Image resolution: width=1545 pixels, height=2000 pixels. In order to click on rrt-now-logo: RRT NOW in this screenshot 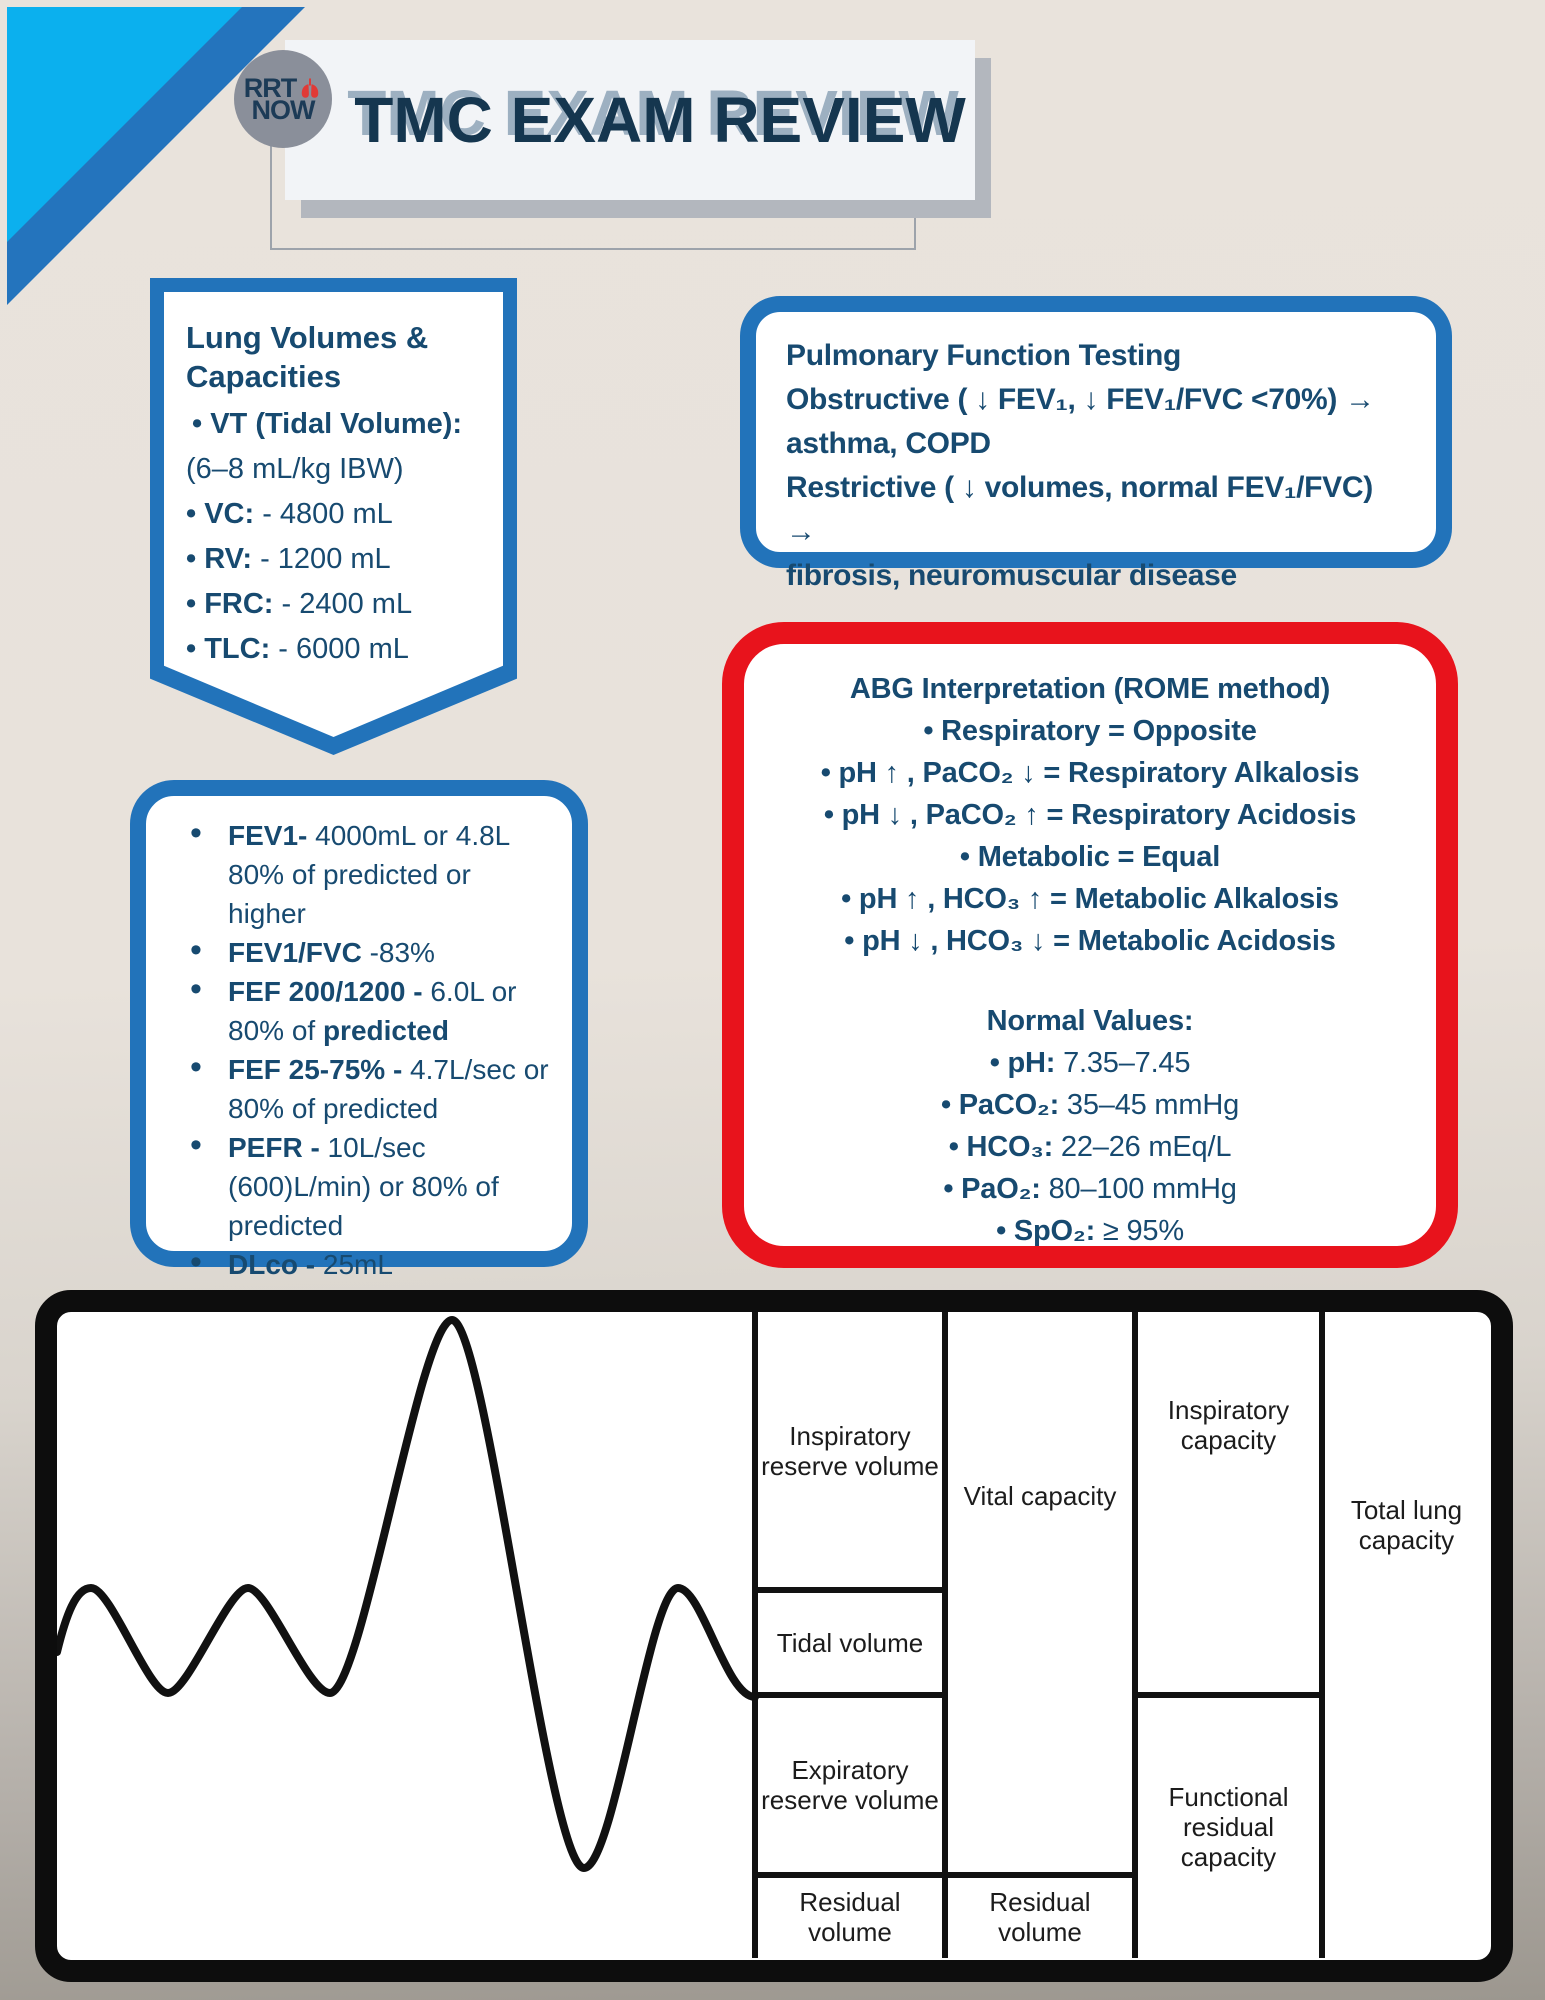, I will do `click(283, 99)`.